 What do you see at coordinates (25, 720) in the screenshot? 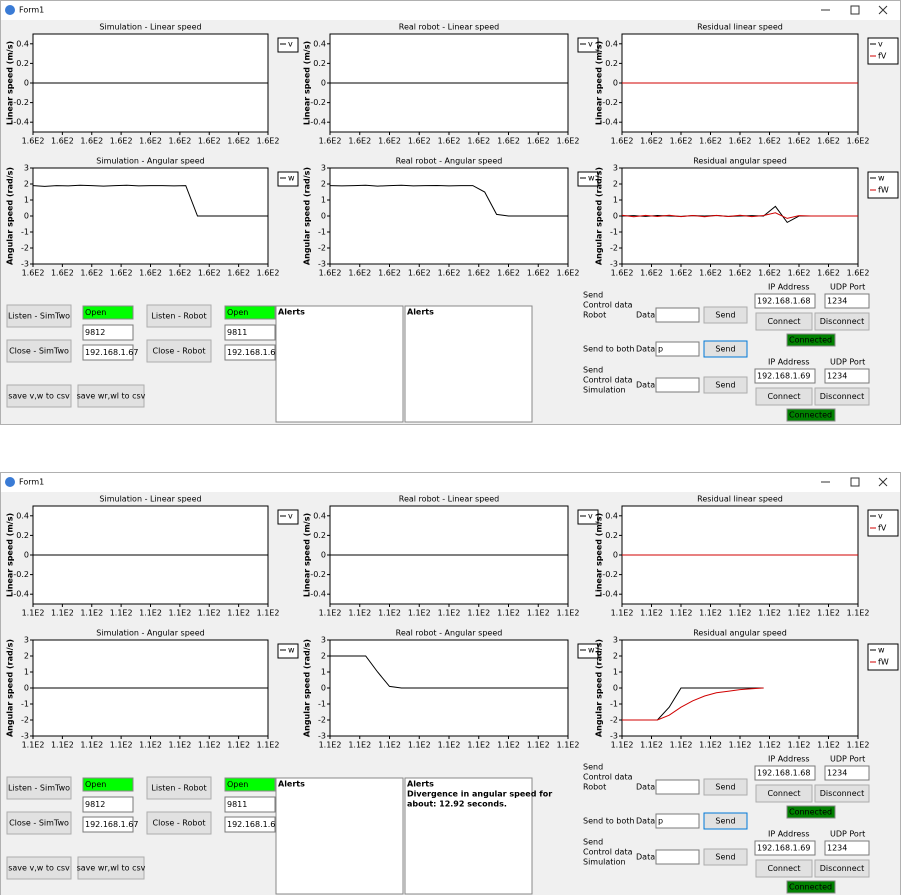
I see `y-tick-label: -2` at bounding box center [25, 720].